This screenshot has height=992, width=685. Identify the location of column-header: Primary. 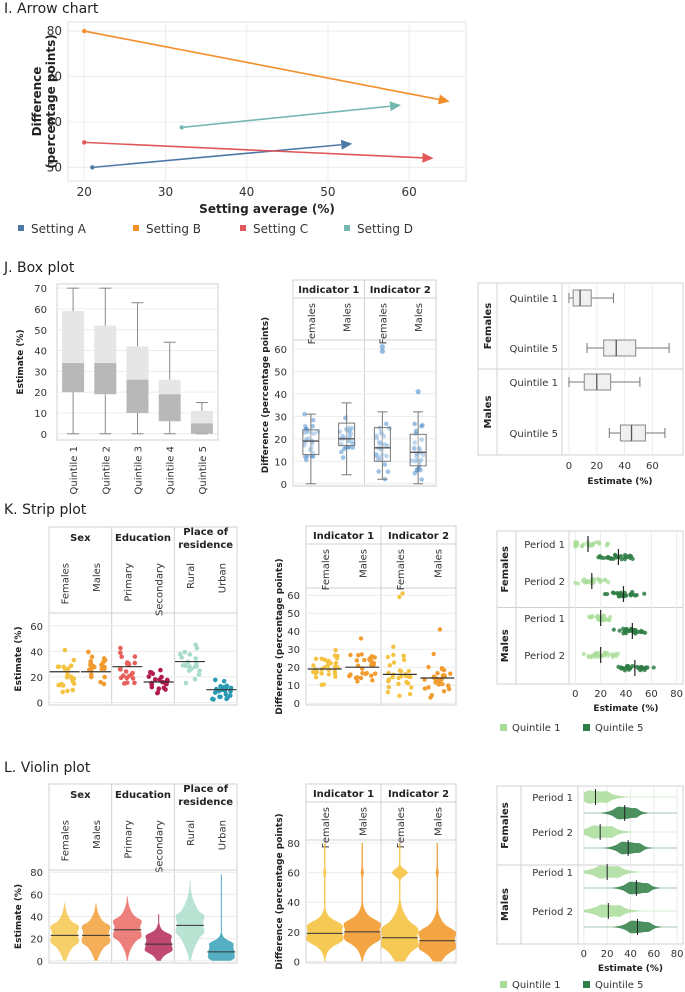
(128, 839).